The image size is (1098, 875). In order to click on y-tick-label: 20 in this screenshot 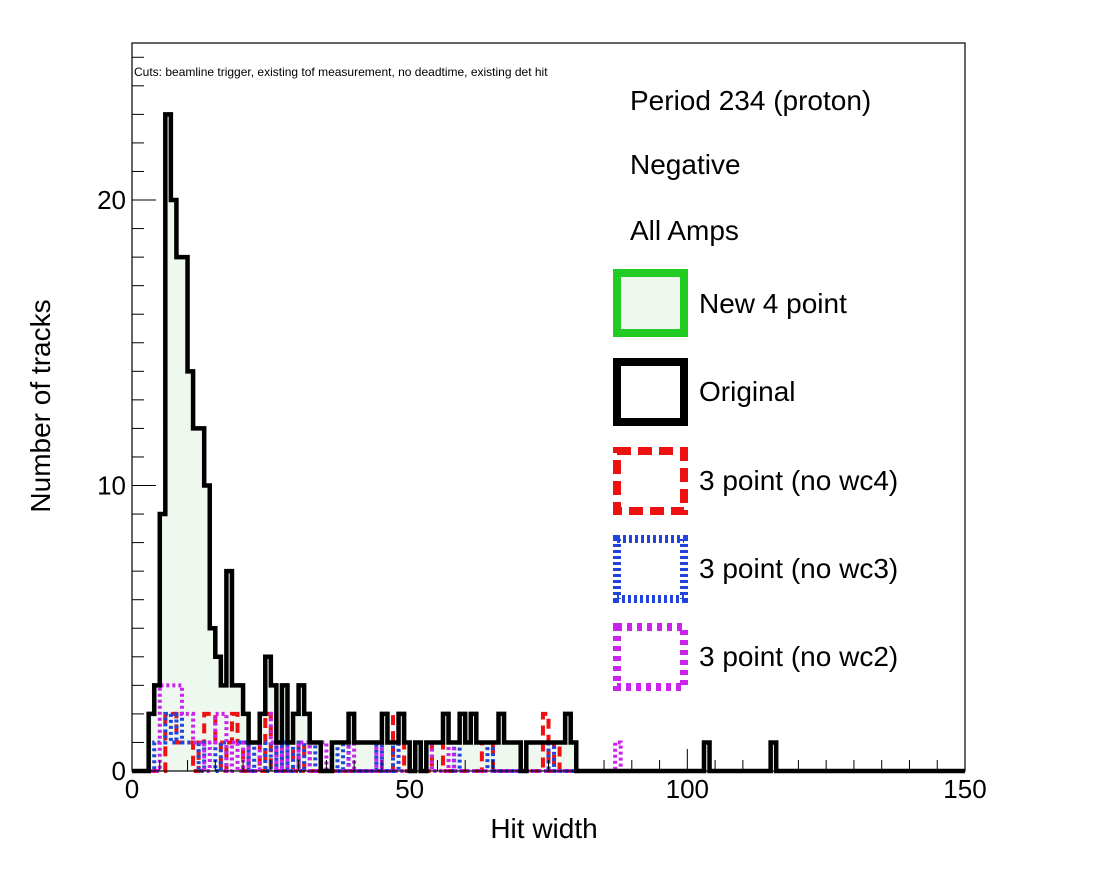, I will do `click(111, 200)`.